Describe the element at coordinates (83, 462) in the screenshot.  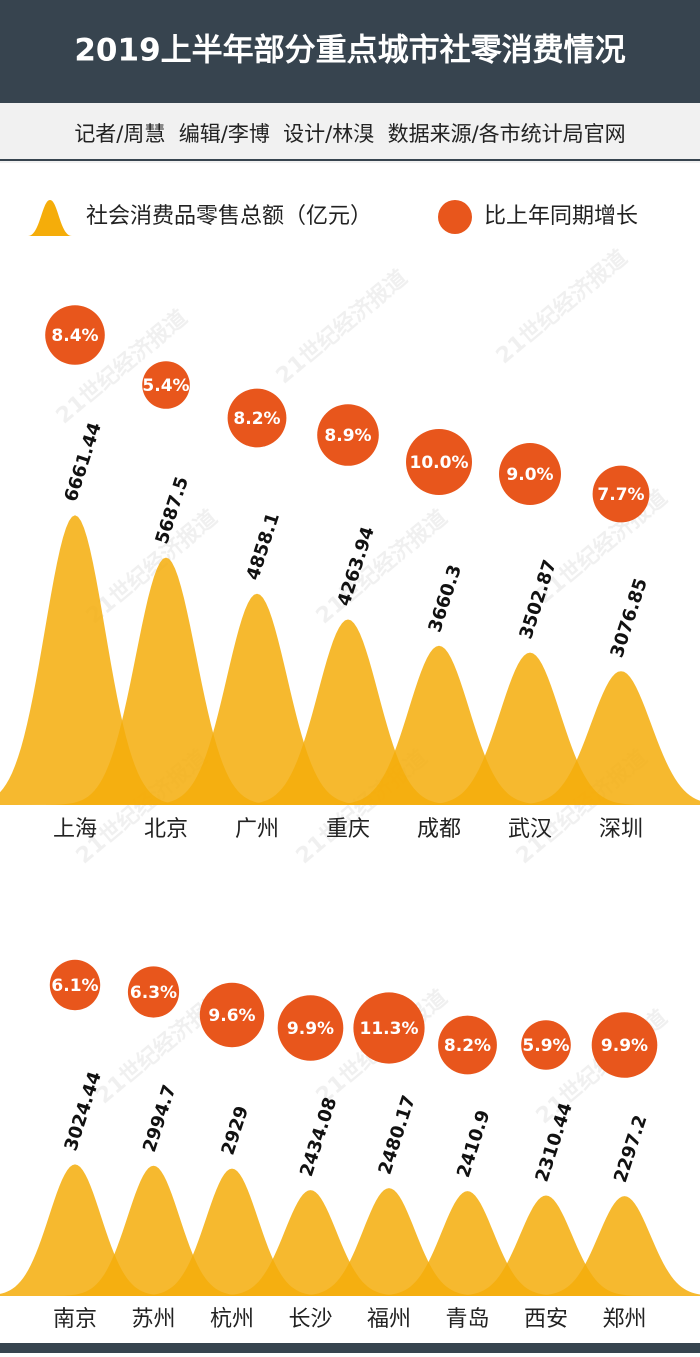
I see `value-label: 6661.44` at that location.